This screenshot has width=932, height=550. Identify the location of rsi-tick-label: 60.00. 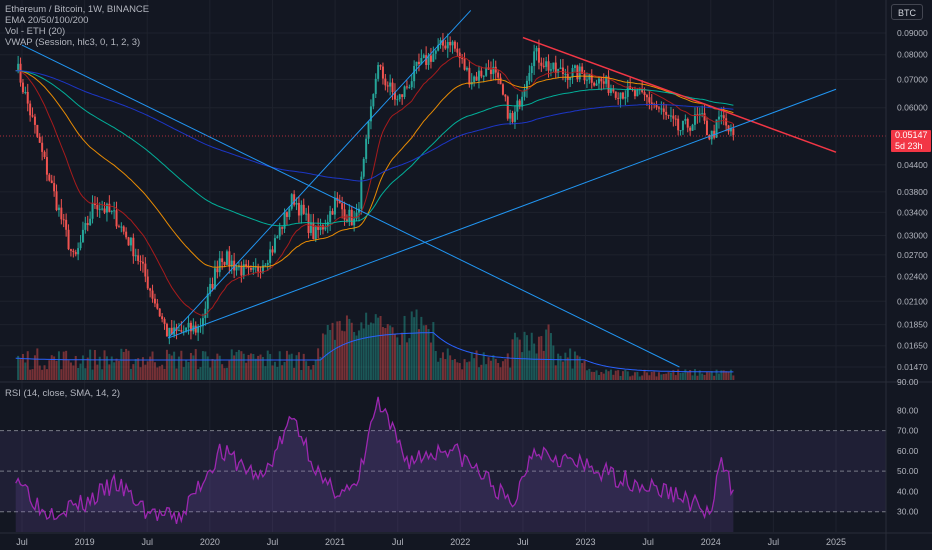
(908, 451).